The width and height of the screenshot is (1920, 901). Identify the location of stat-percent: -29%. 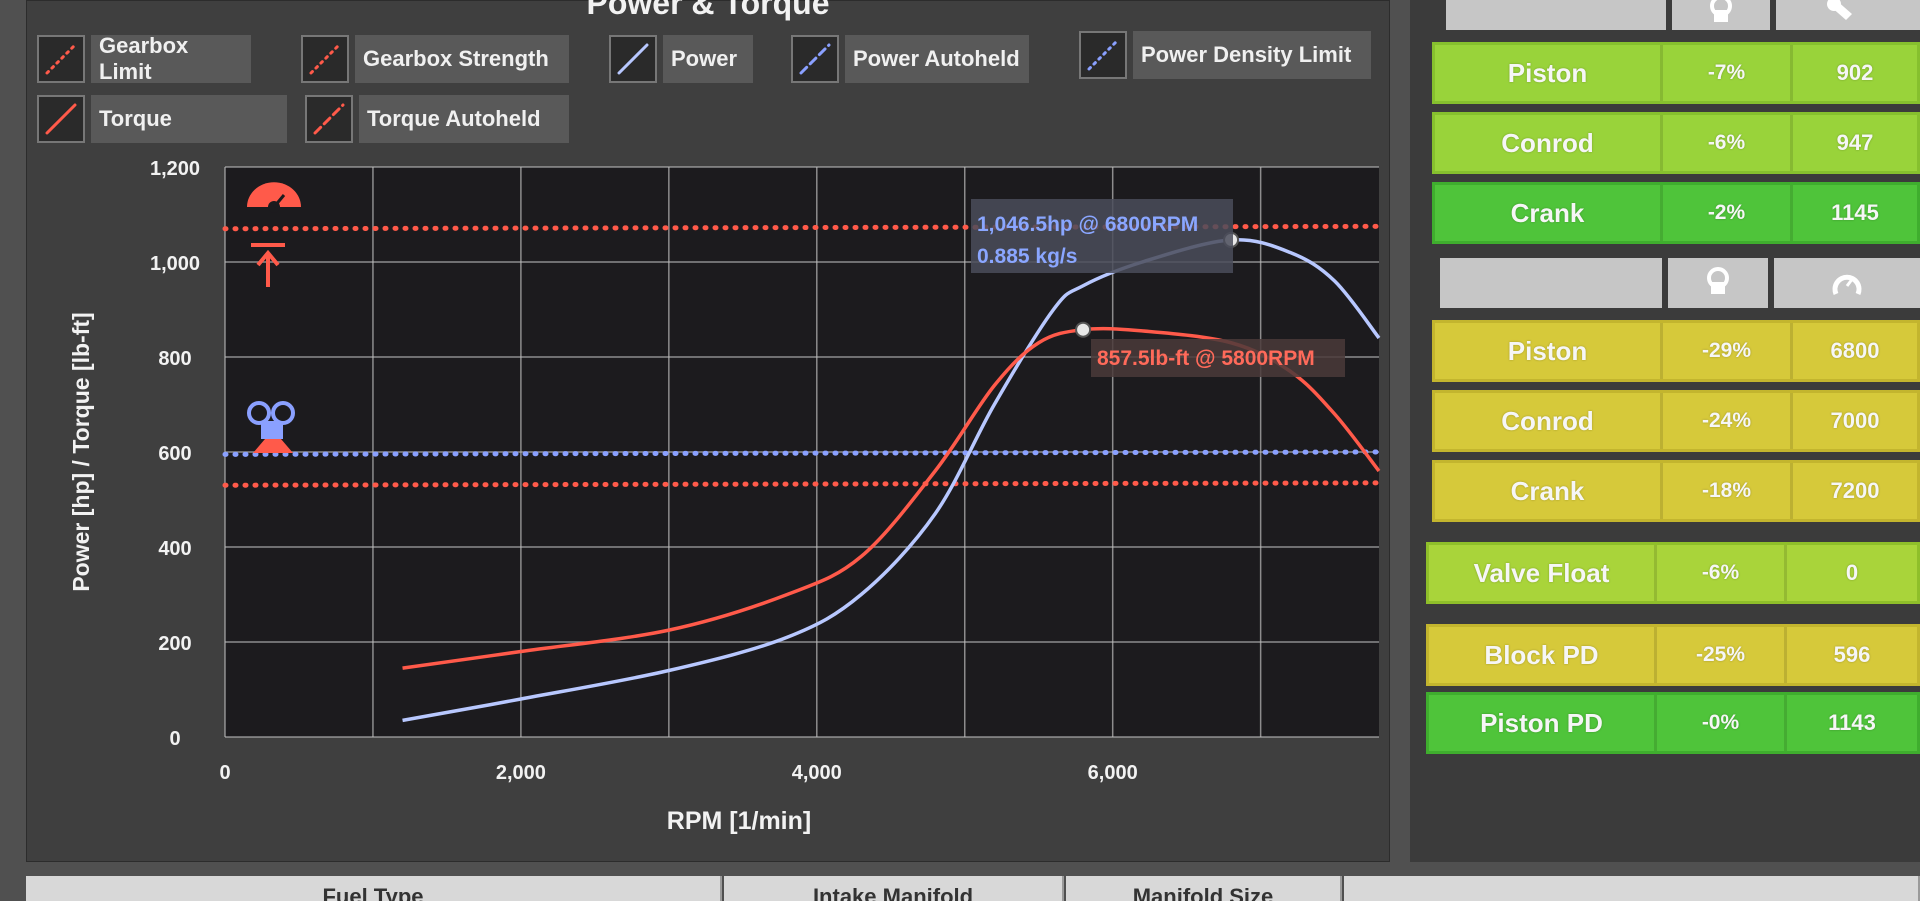
(1728, 351).